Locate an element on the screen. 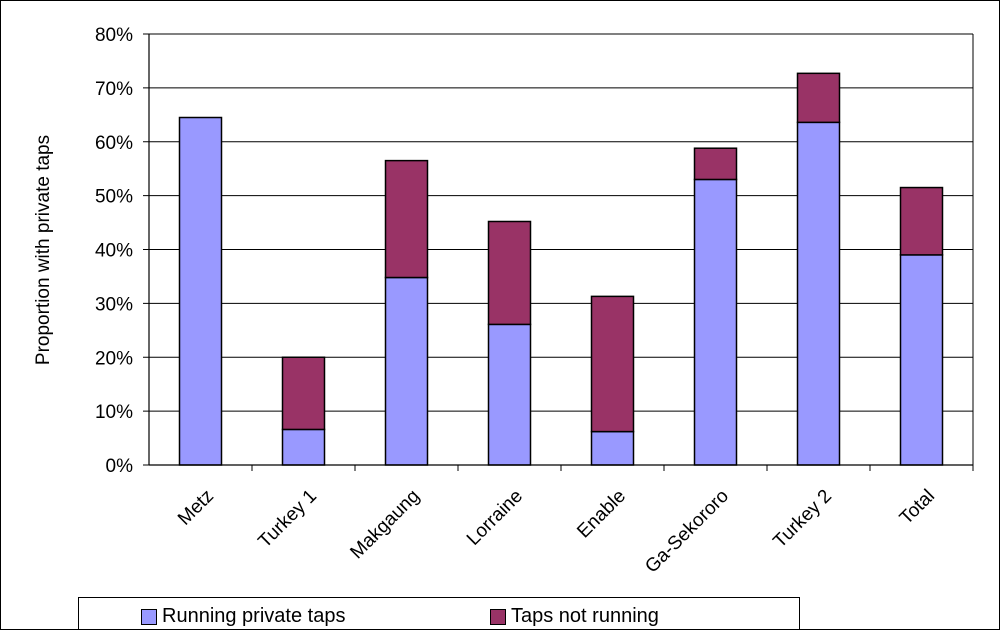 The height and width of the screenshot is (630, 1000). legend-item-running: Running private taps is located at coordinates (243, 616).